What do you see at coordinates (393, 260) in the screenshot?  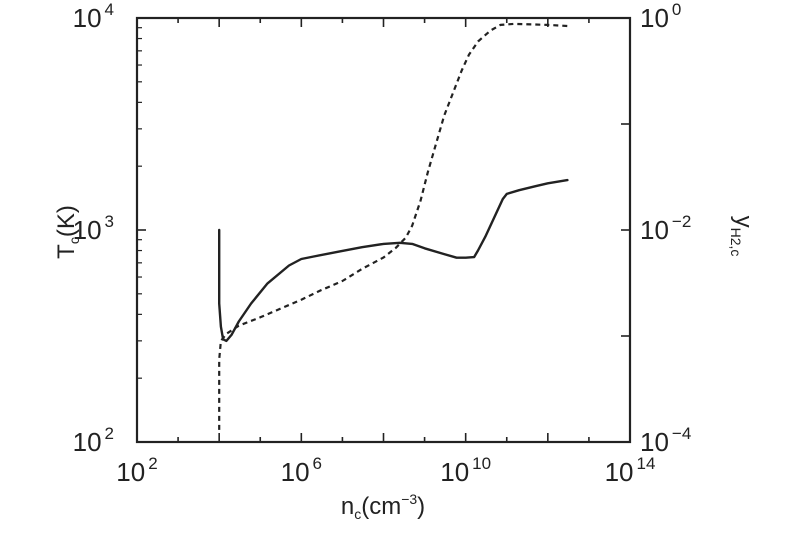 I see `series-line-temperature` at bounding box center [393, 260].